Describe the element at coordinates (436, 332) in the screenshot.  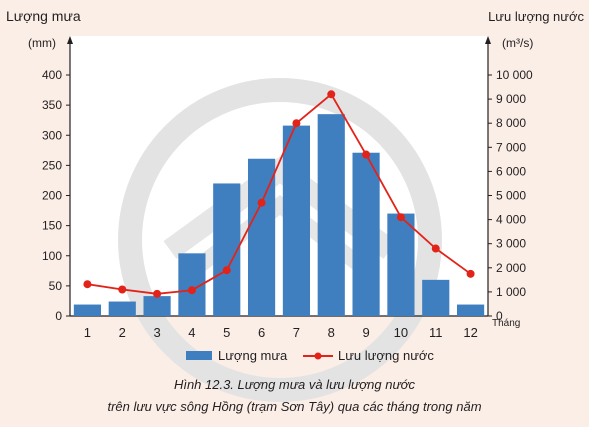
I see `x-tick-label: 11` at that location.